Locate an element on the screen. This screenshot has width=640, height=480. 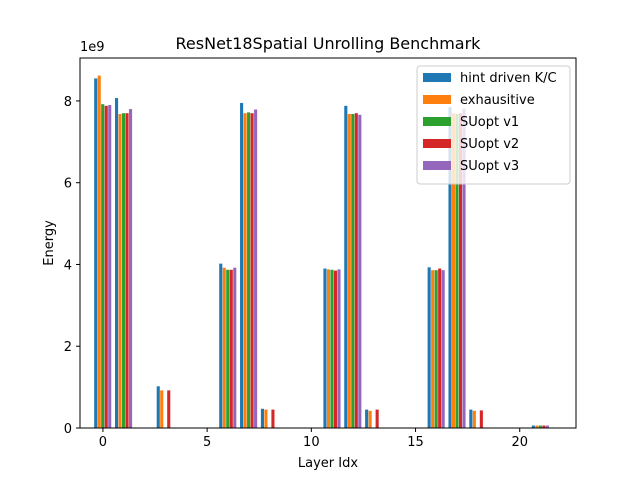
x-tick-label: 0 is located at coordinates (103, 442).